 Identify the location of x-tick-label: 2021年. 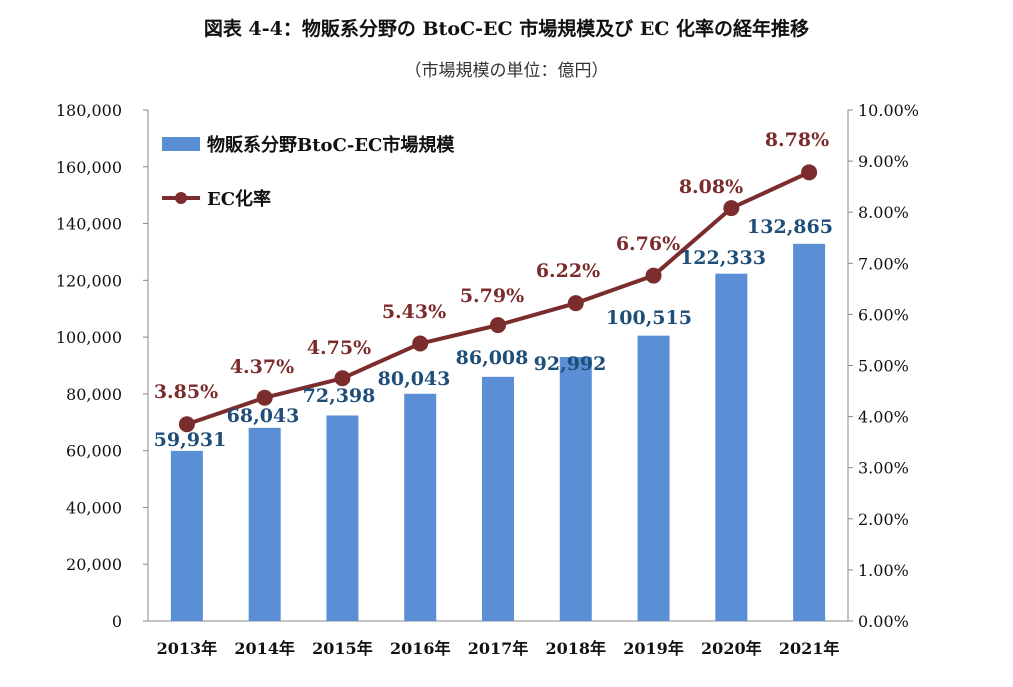
(809, 648).